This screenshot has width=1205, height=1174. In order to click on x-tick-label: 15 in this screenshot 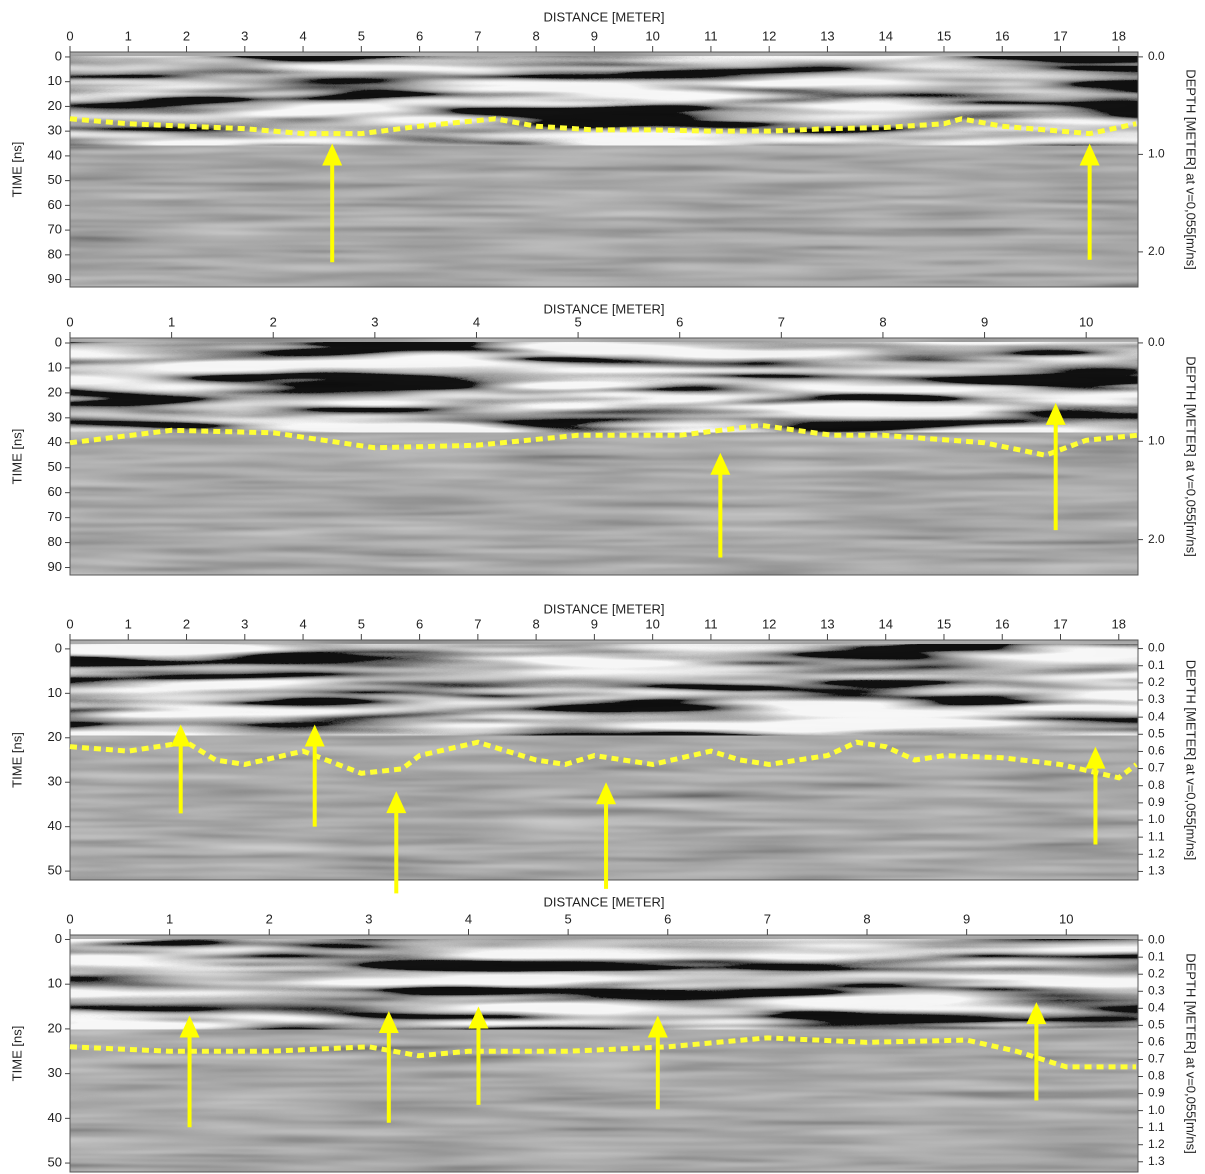, I will do `click(944, 623)`.